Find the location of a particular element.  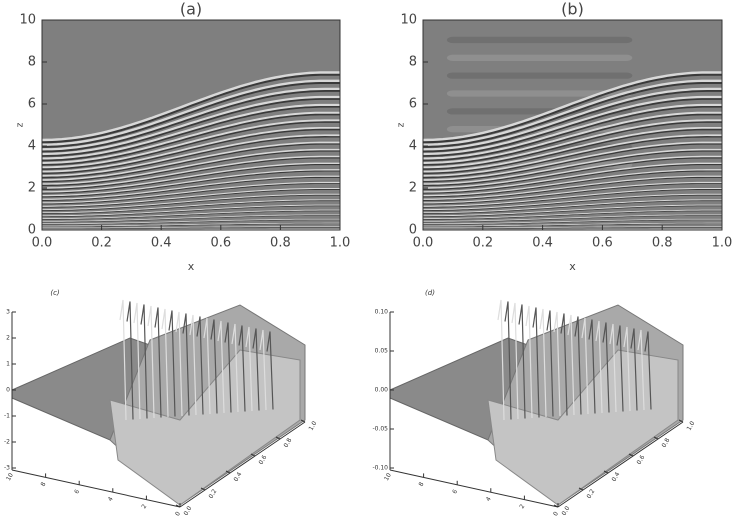

x-axis-label: x is located at coordinates (572, 266).